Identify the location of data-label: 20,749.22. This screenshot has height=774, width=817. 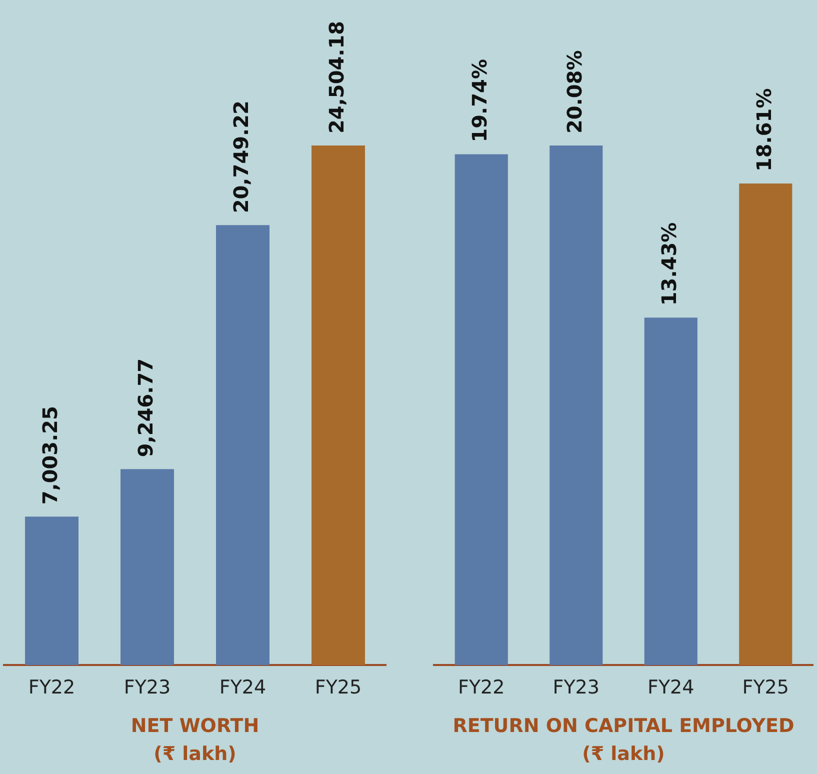
(240, 157).